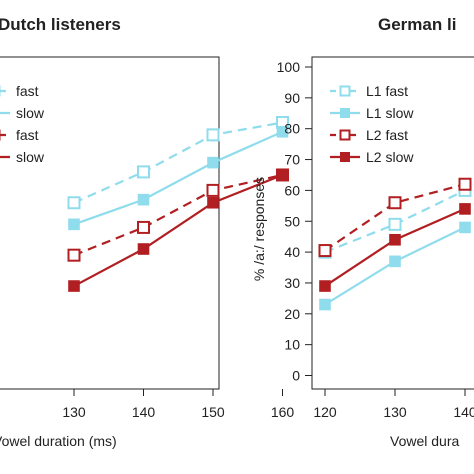  Describe the element at coordinates (296, 376) in the screenshot. I see `y-tick-label: 0` at that location.